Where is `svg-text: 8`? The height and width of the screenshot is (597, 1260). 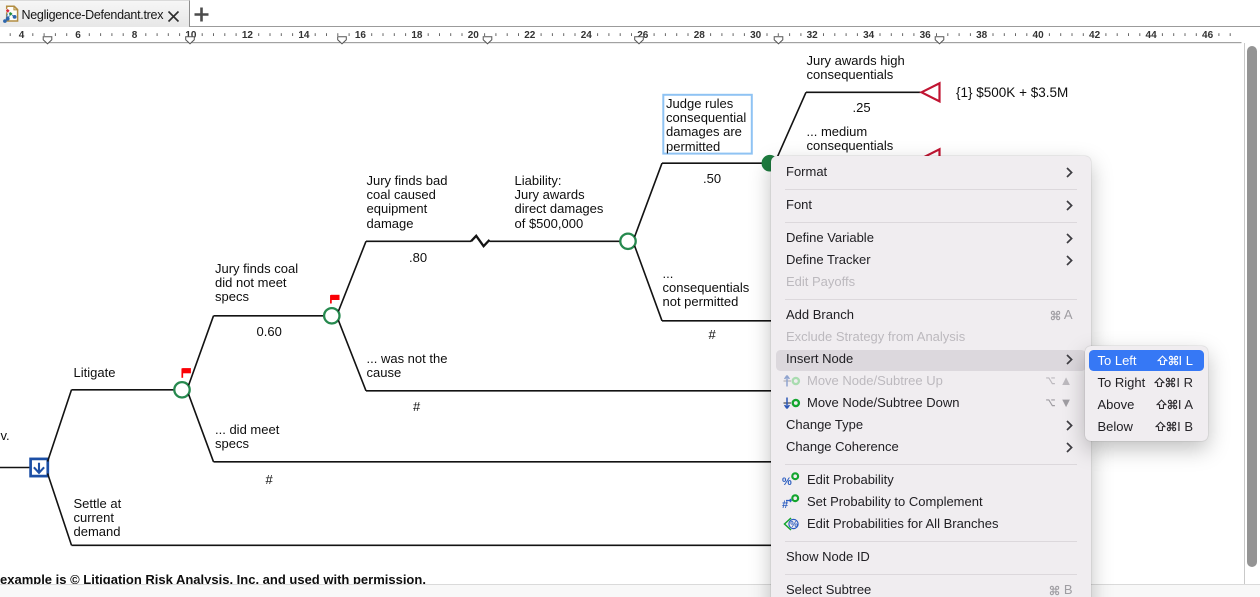
svg-text: 8 is located at coordinates (135, 35).